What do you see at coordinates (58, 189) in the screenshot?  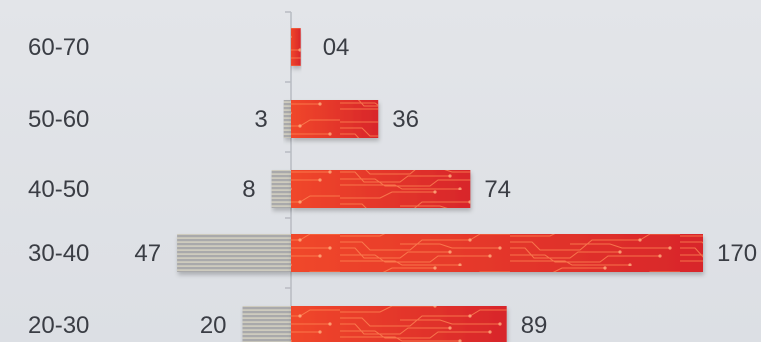 I see `category-label: 40-50` at bounding box center [58, 189].